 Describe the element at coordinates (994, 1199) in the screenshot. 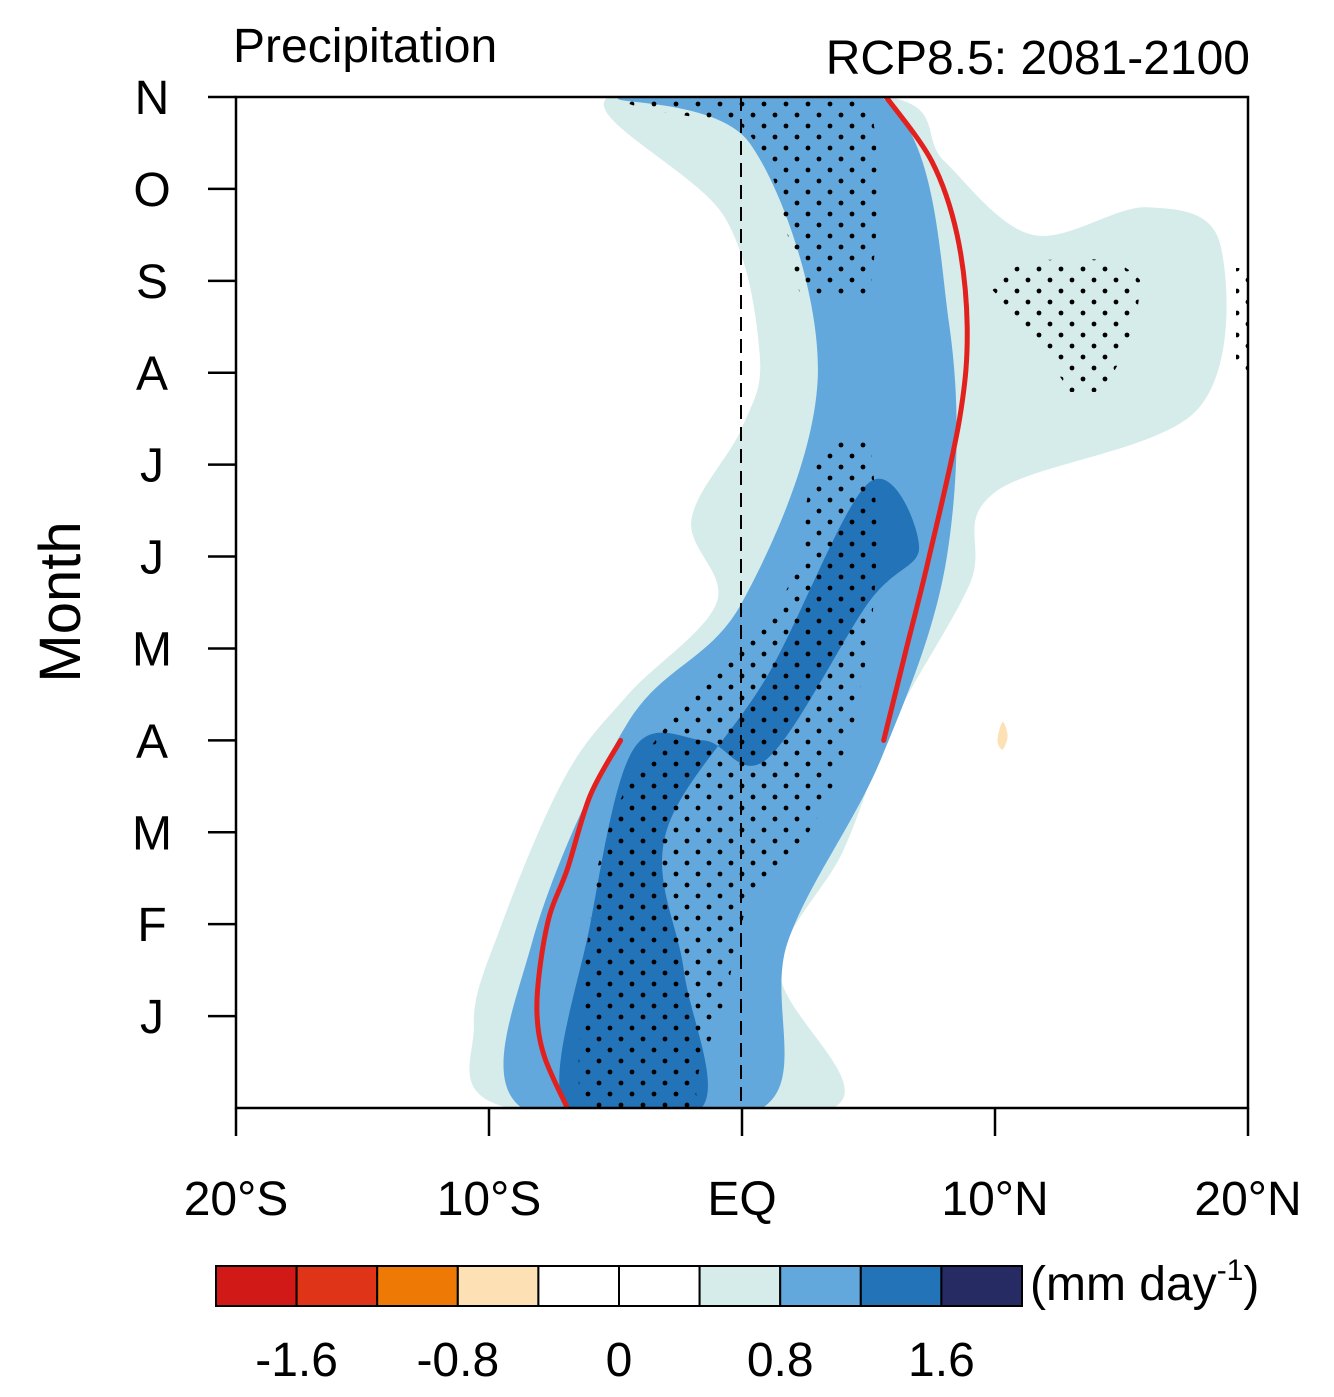

I see `x-tick-label: 10°N` at that location.